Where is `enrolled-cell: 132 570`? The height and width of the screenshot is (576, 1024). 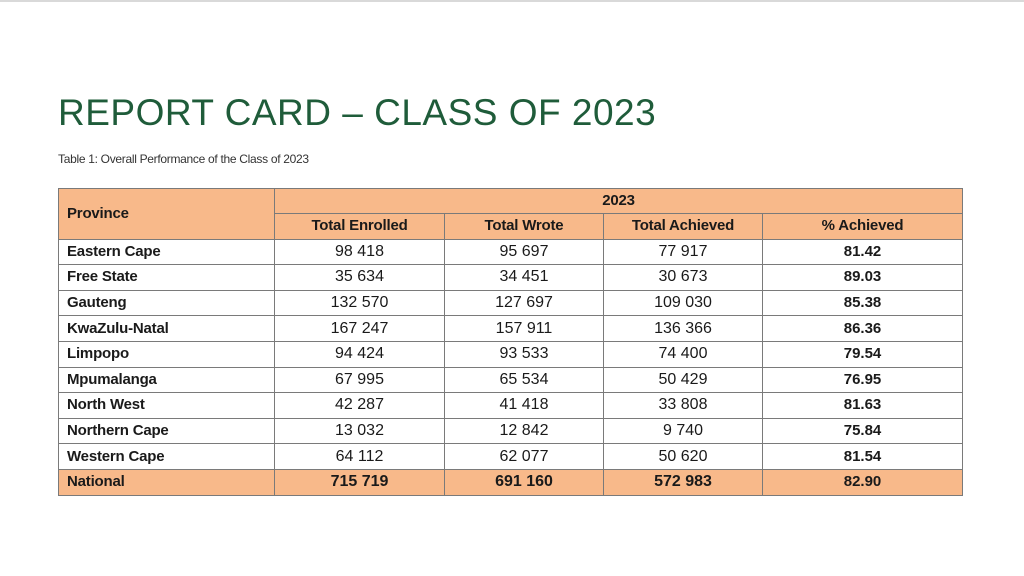
enrolled-cell: 132 570 is located at coordinates (359, 303).